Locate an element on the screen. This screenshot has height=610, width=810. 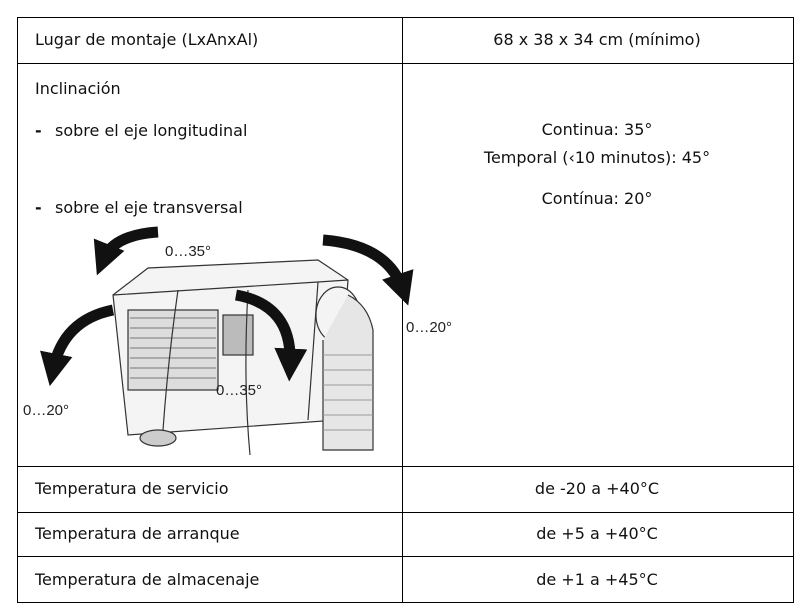
cell-value: Contínua: 20° is located at coordinates (597, 198).